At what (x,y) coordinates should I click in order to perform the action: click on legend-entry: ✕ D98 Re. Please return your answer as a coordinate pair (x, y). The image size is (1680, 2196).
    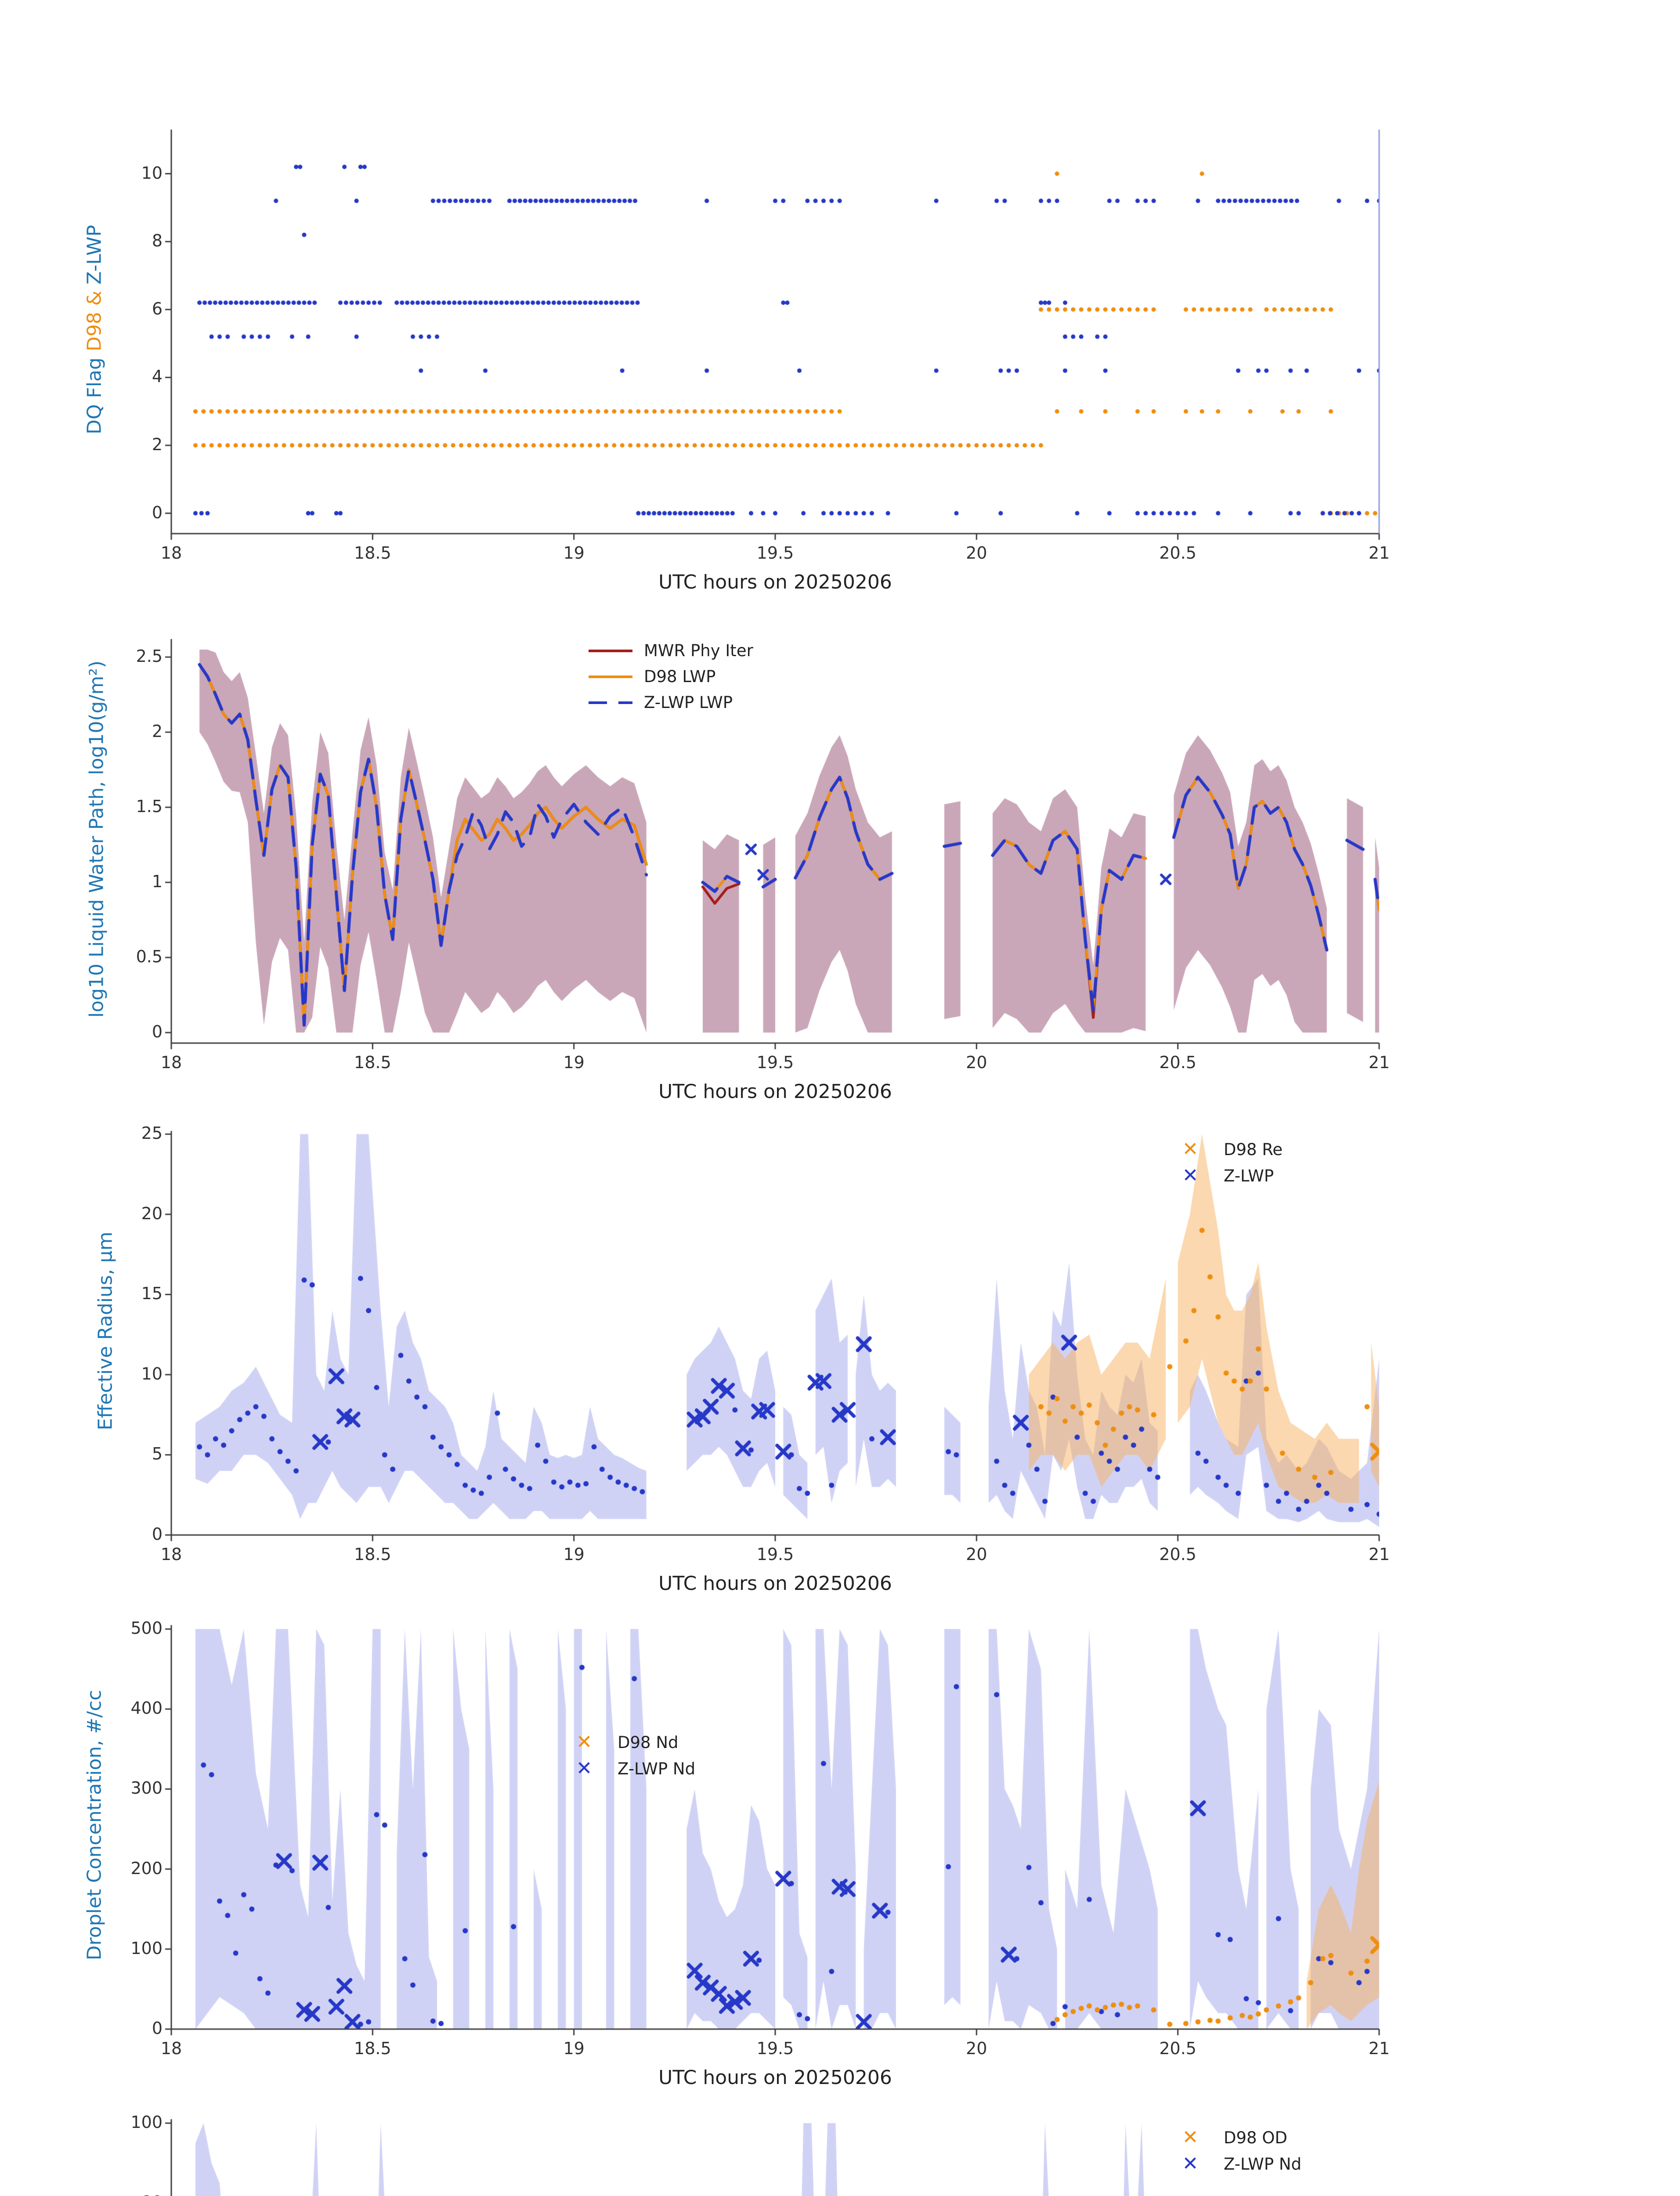
    Looking at the image, I should click on (1225, 1149).